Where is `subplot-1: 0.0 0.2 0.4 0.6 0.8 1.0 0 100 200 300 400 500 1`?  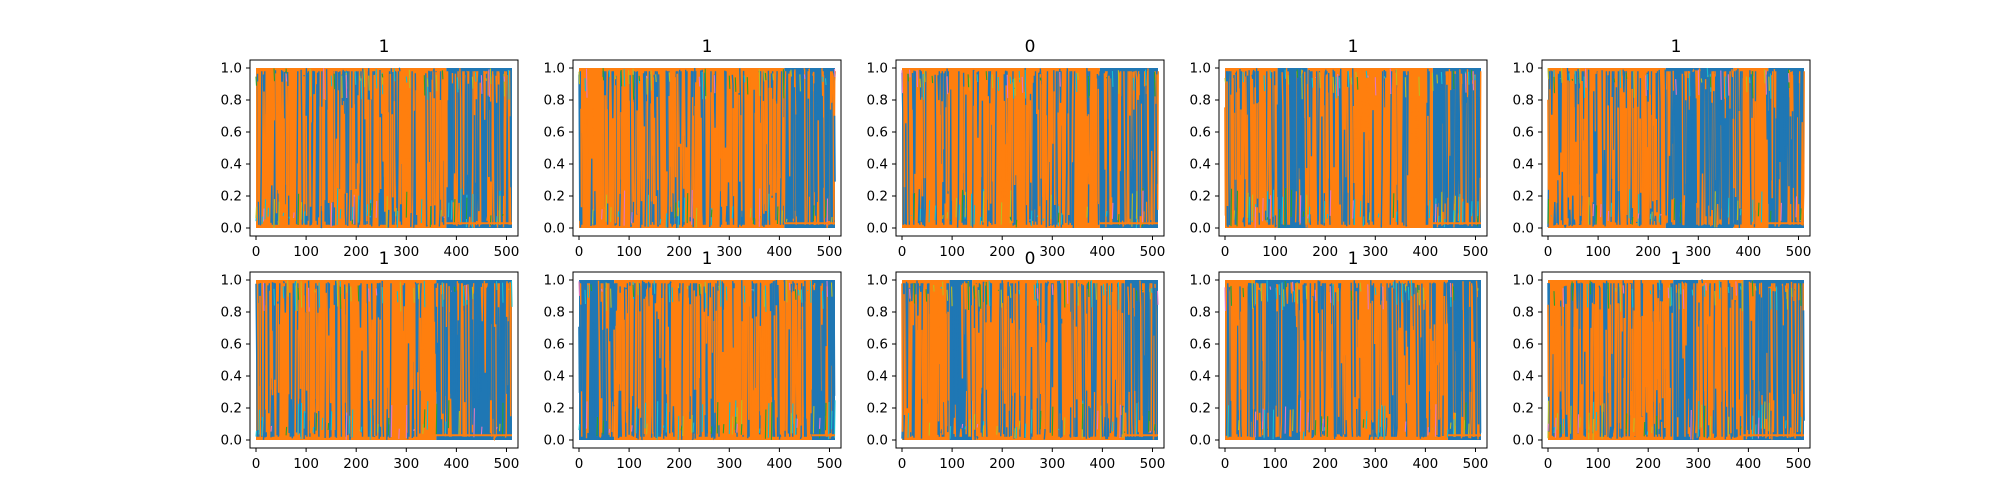
subplot-1: 0.0 0.2 0.4 0.6 0.8 1.0 0 100 200 300 400 500 1 is located at coordinates (370, 148).